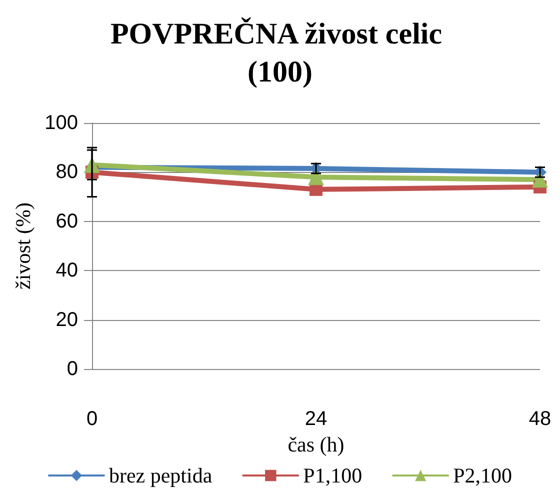  What do you see at coordinates (23, 246) in the screenshot?
I see `y-axis-title: živost (%)` at bounding box center [23, 246].